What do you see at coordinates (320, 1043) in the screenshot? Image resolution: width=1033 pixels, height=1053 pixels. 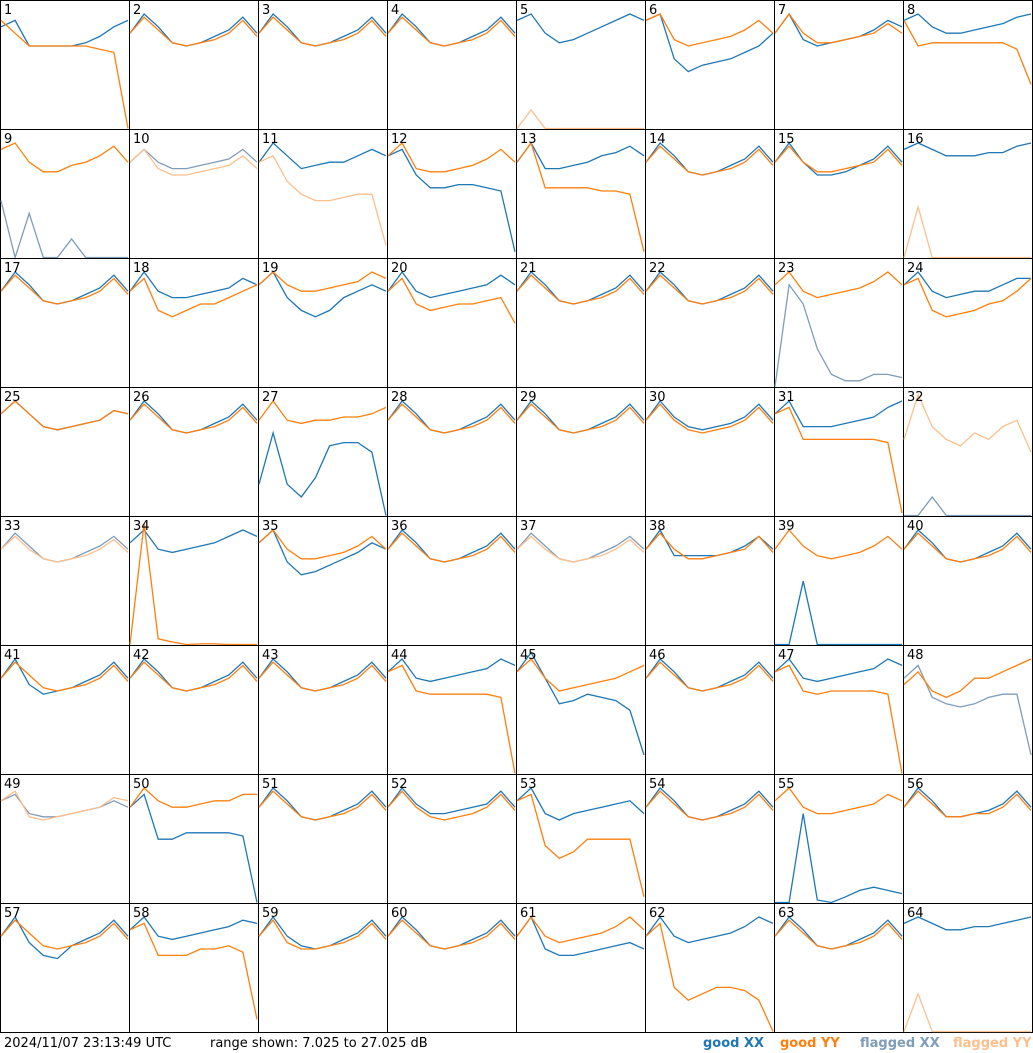 I see `range-part: 7.025` at bounding box center [320, 1043].